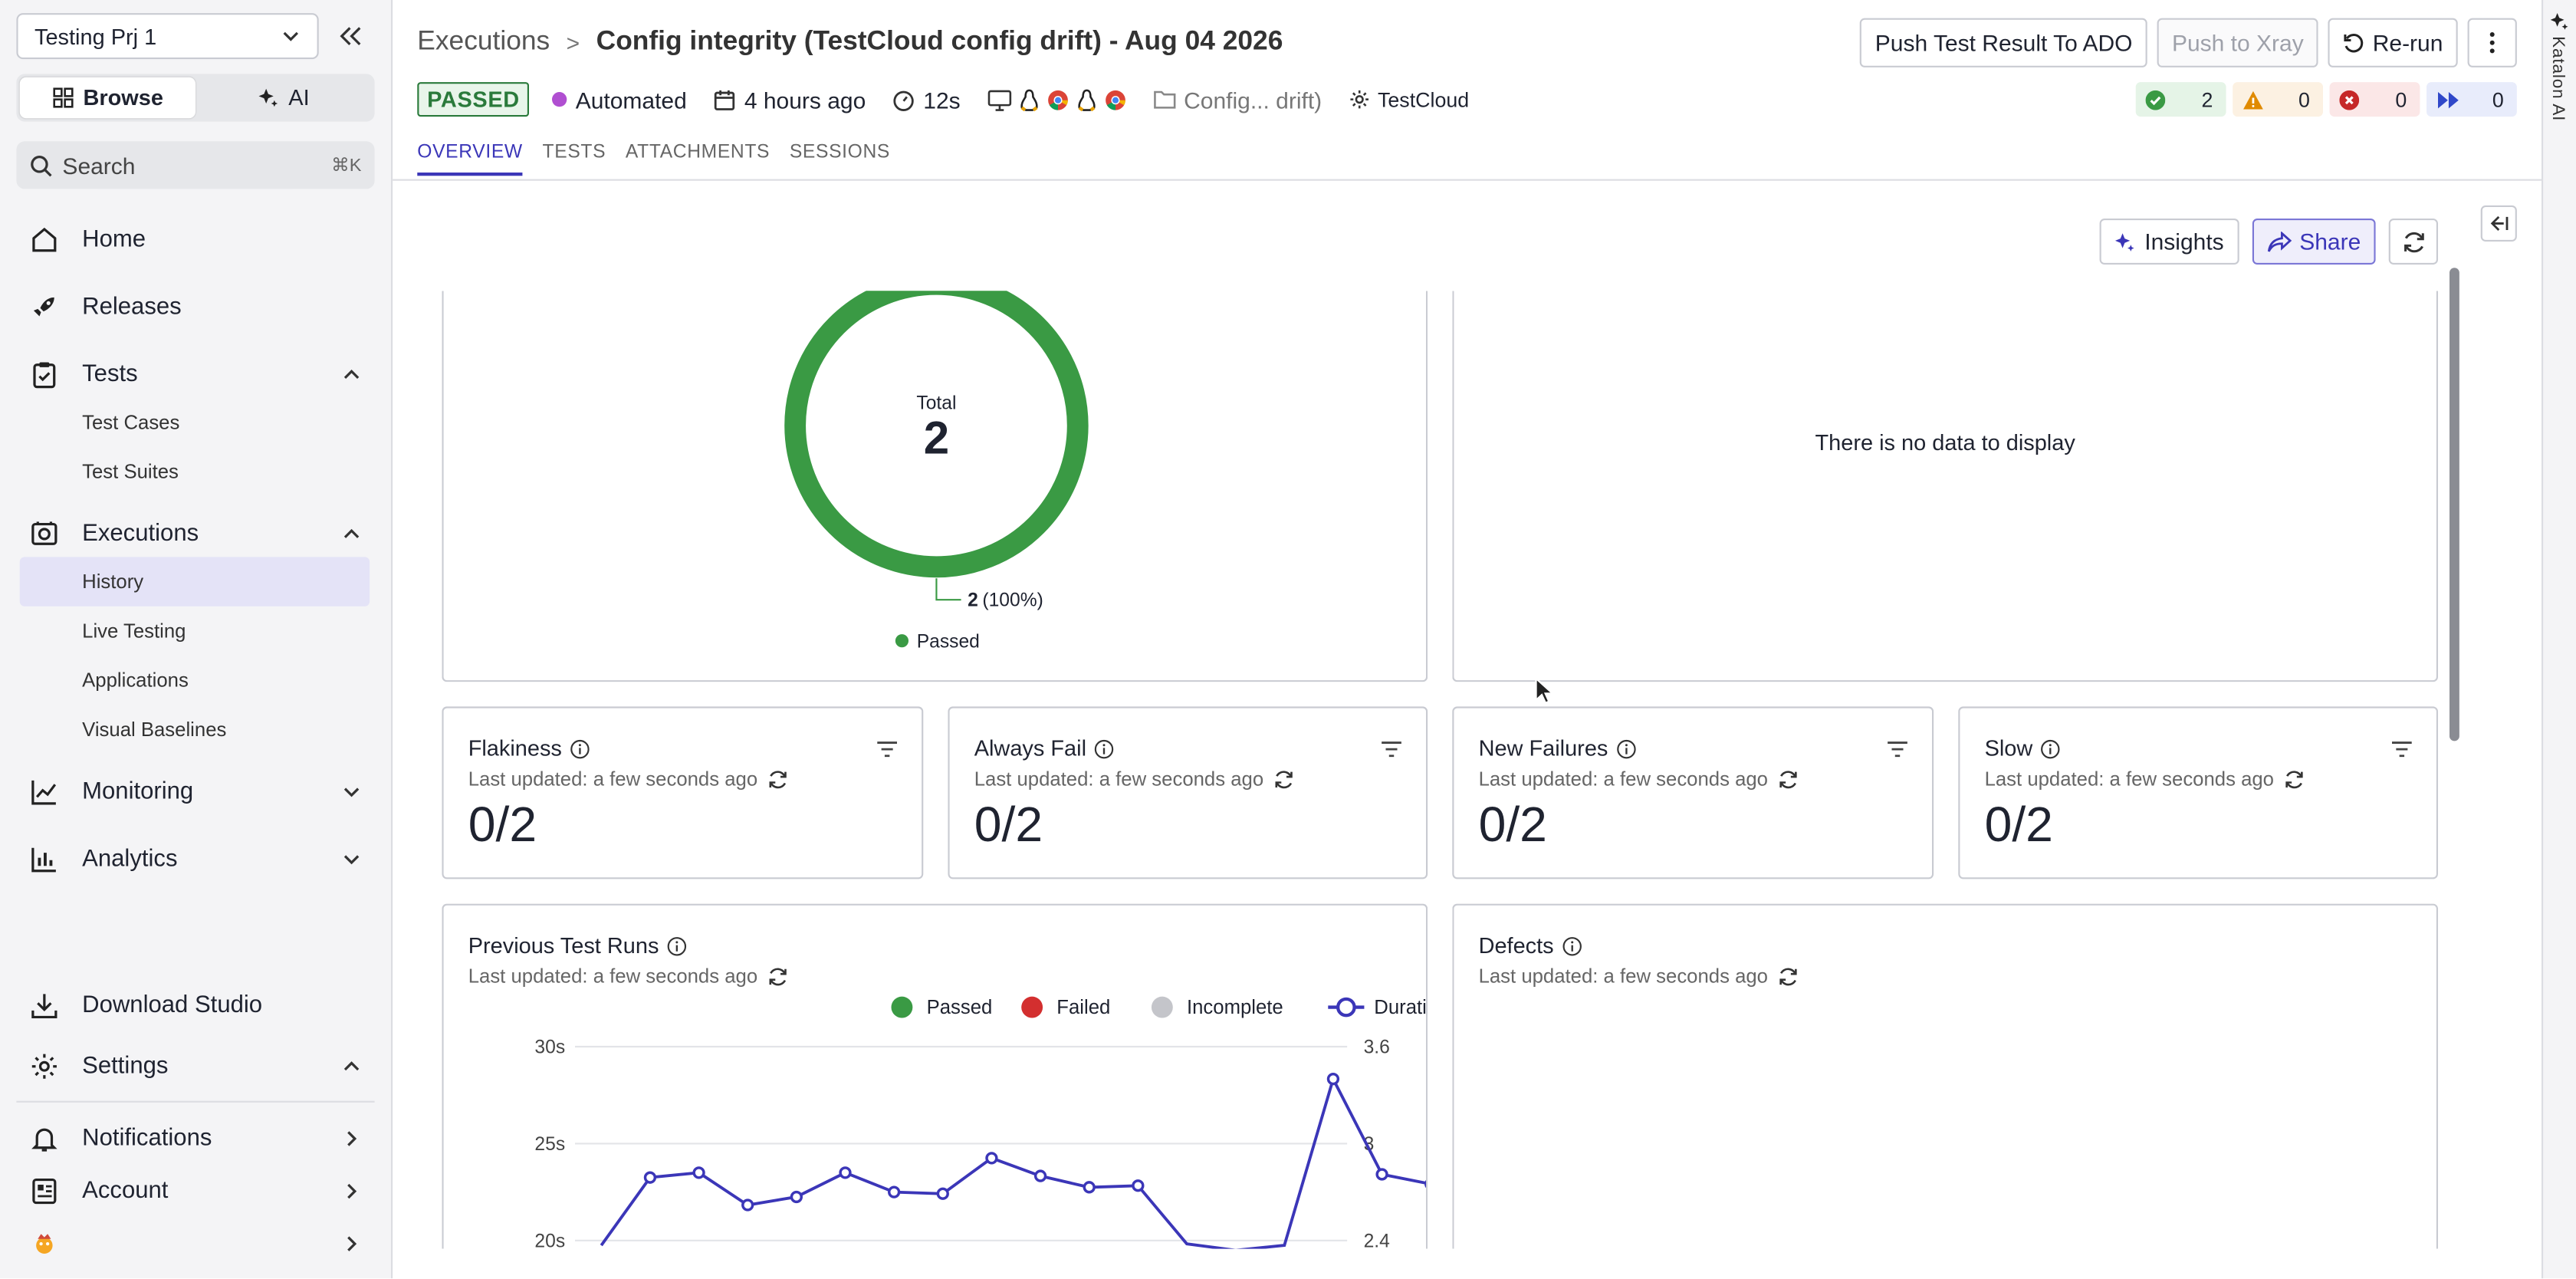 This screenshot has width=2576, height=1279. What do you see at coordinates (2238, 42) in the screenshot?
I see `push-xray-button: Push to Xray` at bounding box center [2238, 42].